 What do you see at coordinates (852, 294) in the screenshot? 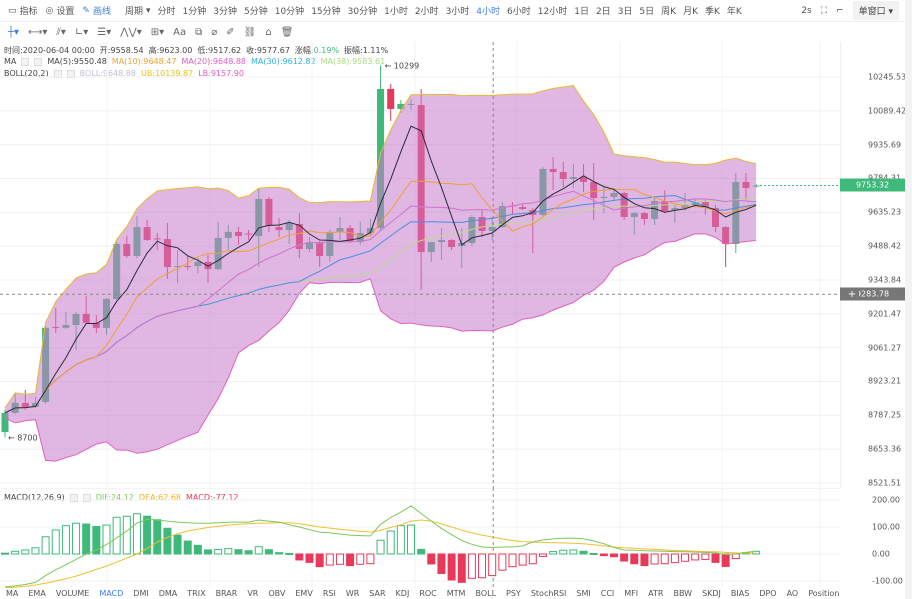
I see `add-alert-icon: +` at bounding box center [852, 294].